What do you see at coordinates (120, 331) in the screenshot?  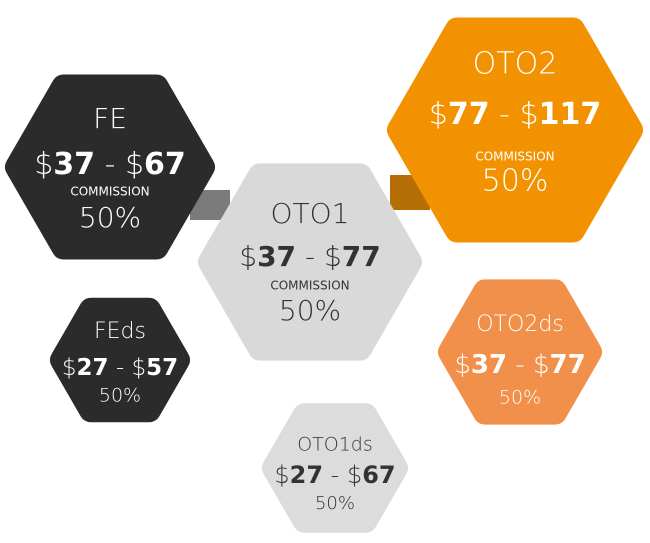 I see `node-label: FEds` at bounding box center [120, 331].